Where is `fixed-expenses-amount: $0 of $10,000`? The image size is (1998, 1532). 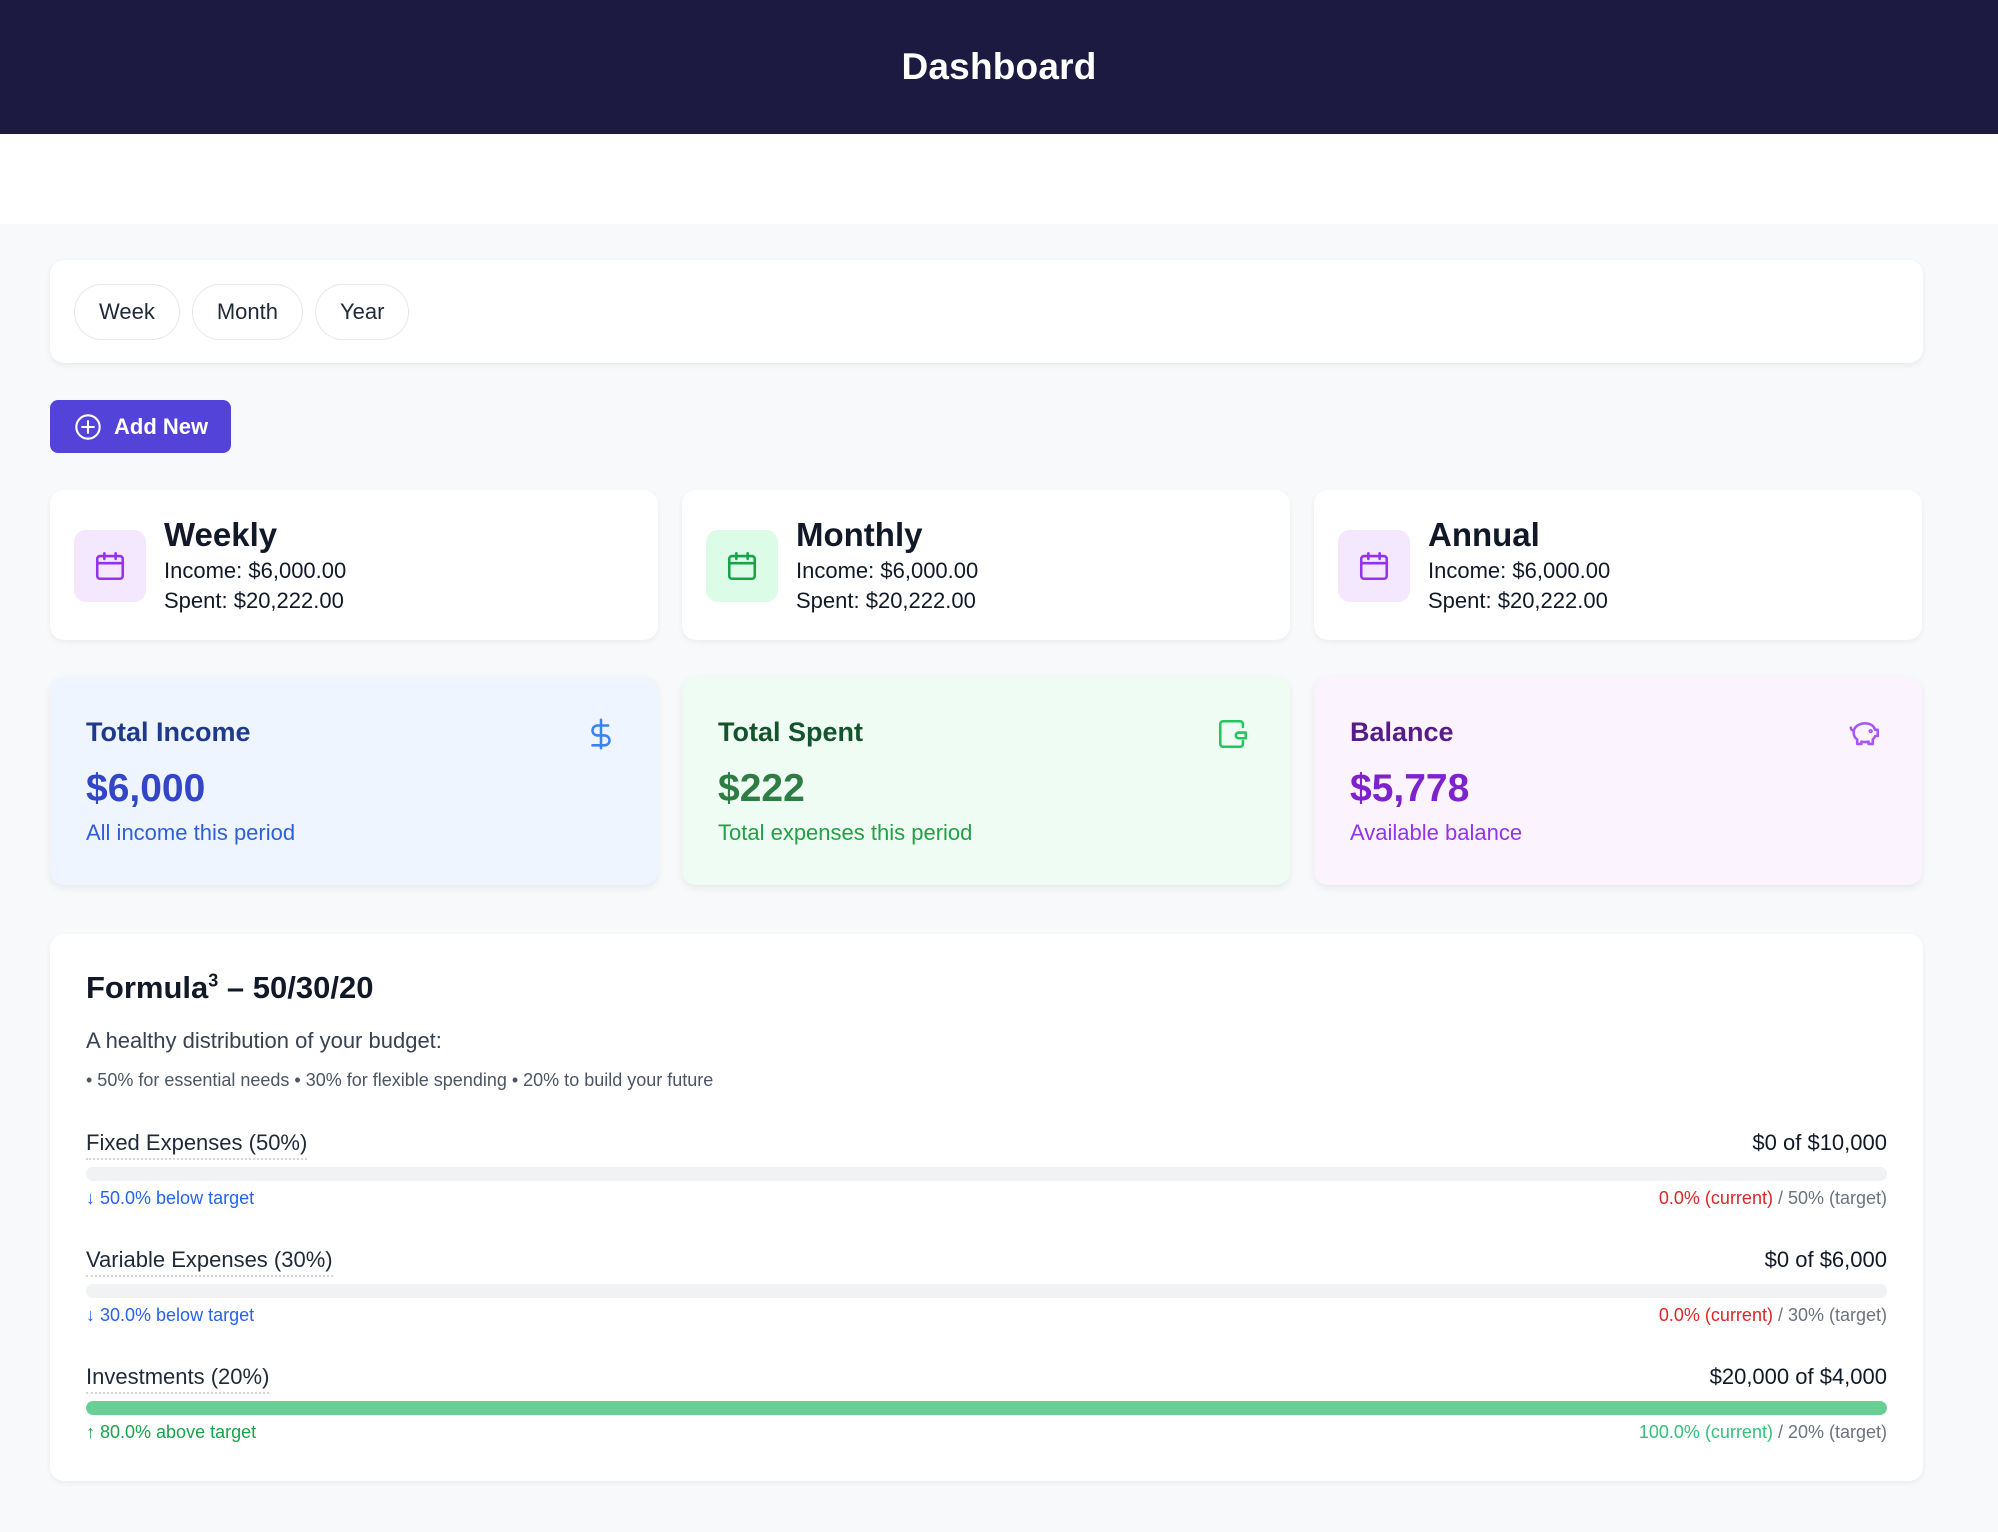
fixed-expenses-amount: $0 of $10,000 is located at coordinates (1819, 1142).